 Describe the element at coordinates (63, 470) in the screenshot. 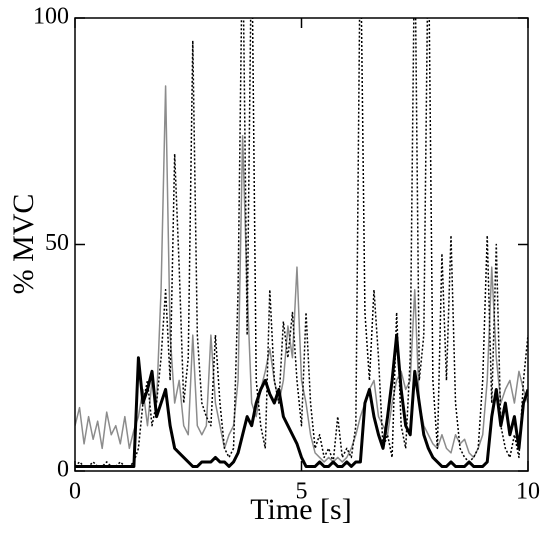

I see `y-tick-label: 0` at that location.